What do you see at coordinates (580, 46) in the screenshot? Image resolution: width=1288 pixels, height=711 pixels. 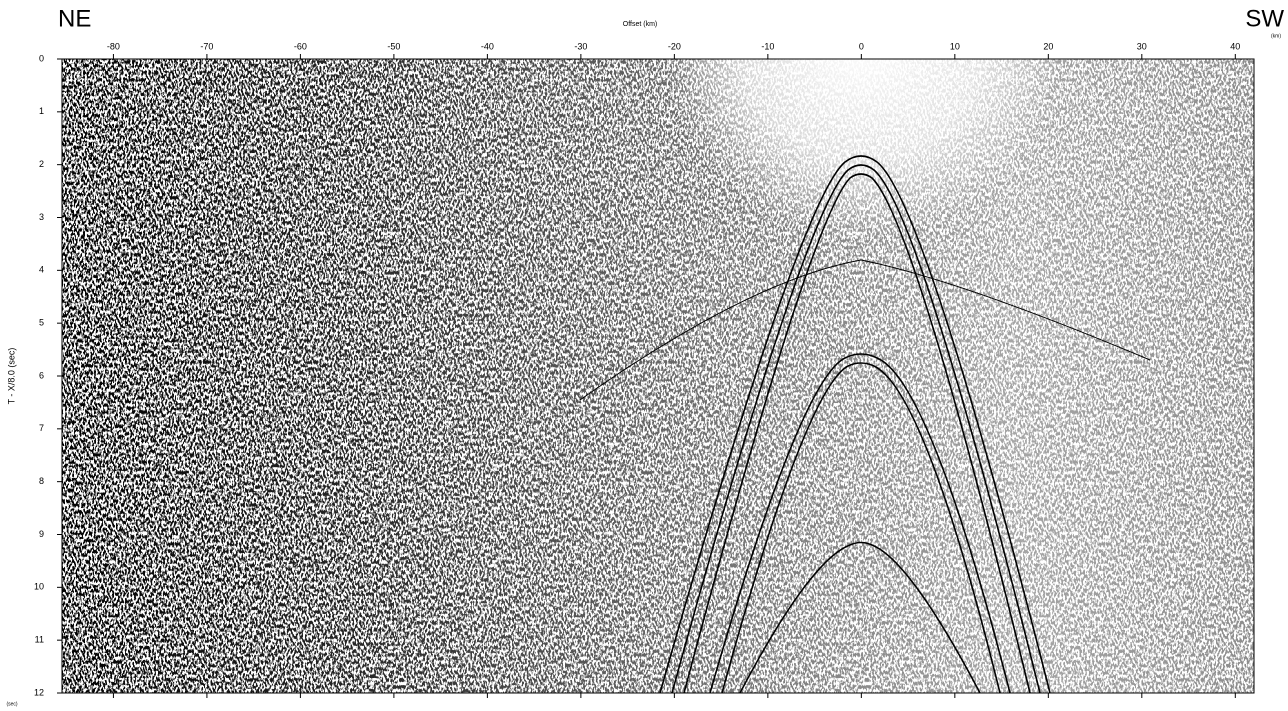 I see `x-tick-label: -30` at bounding box center [580, 46].